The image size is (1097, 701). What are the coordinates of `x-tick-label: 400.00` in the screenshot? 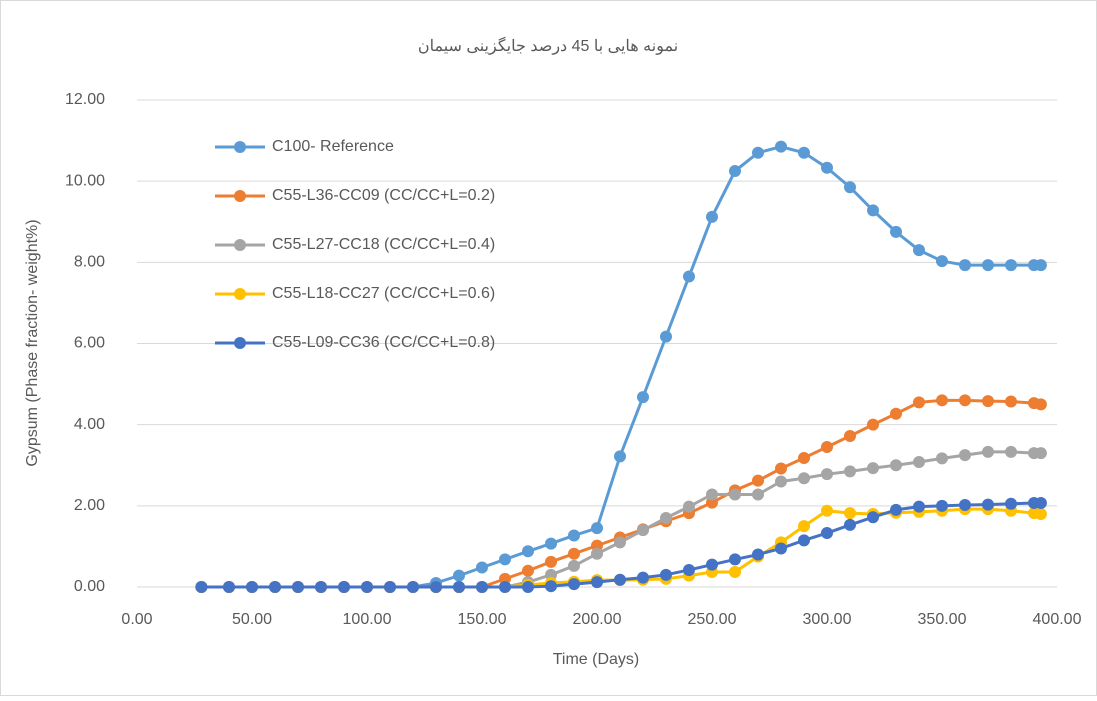 It's located at (1057, 619).